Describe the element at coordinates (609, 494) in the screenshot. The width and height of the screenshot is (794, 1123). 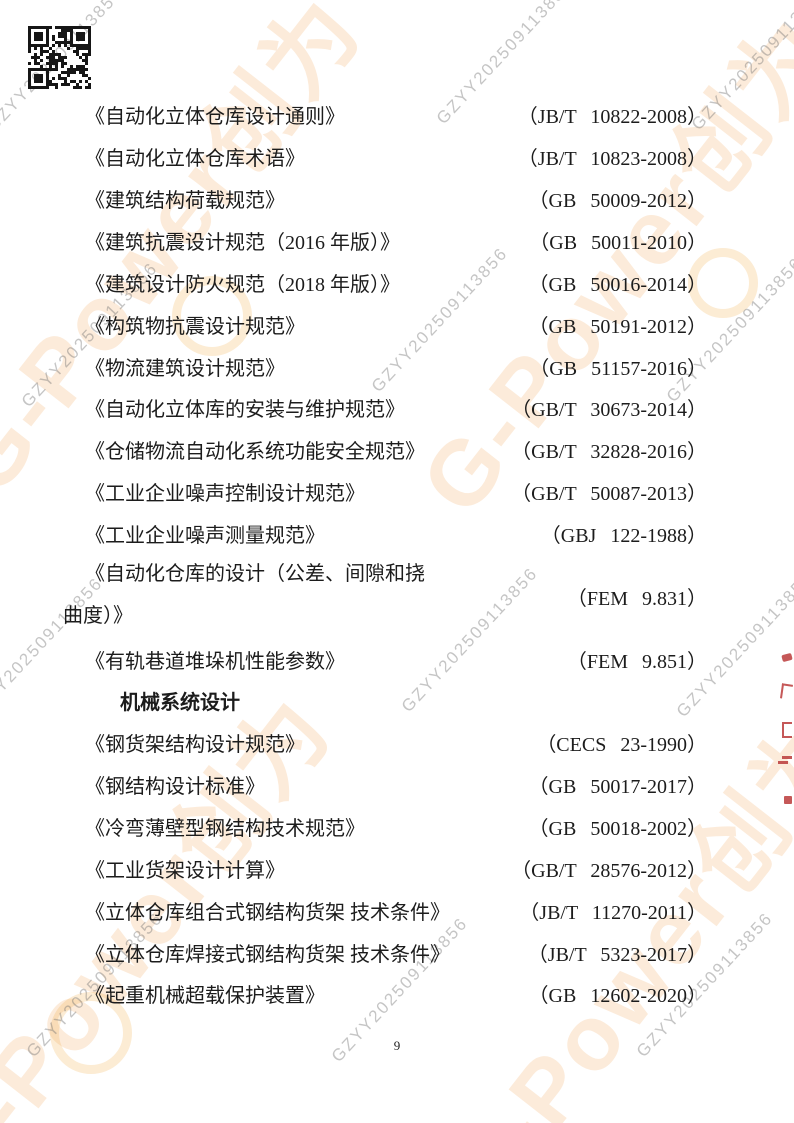
I see `standard-code: （GB/T 50087-2013）` at that location.